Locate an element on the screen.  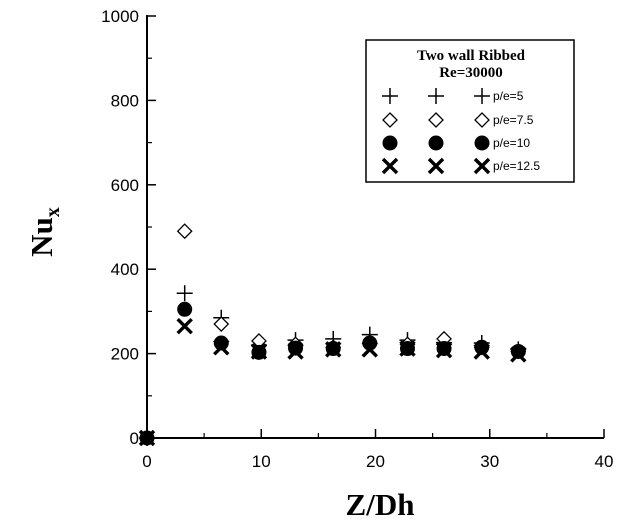
legend-label: p/e=10 is located at coordinates (511, 143).